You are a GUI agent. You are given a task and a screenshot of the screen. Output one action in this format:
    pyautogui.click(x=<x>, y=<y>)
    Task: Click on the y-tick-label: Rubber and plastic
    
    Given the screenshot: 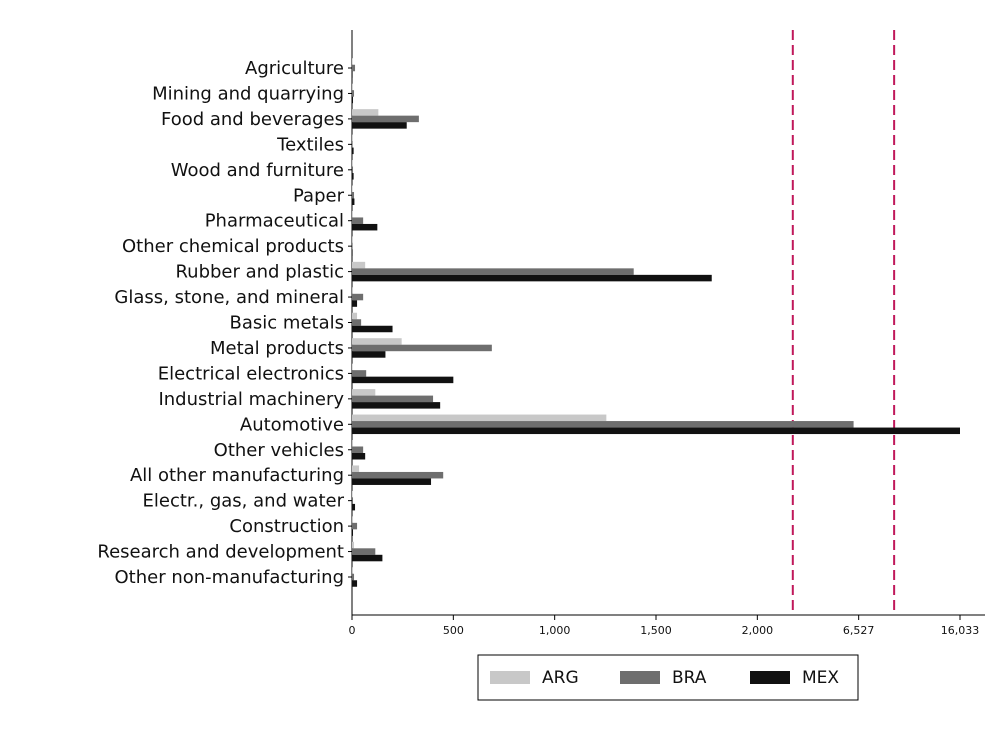 What is the action you would take?
    pyautogui.click(x=259, y=272)
    